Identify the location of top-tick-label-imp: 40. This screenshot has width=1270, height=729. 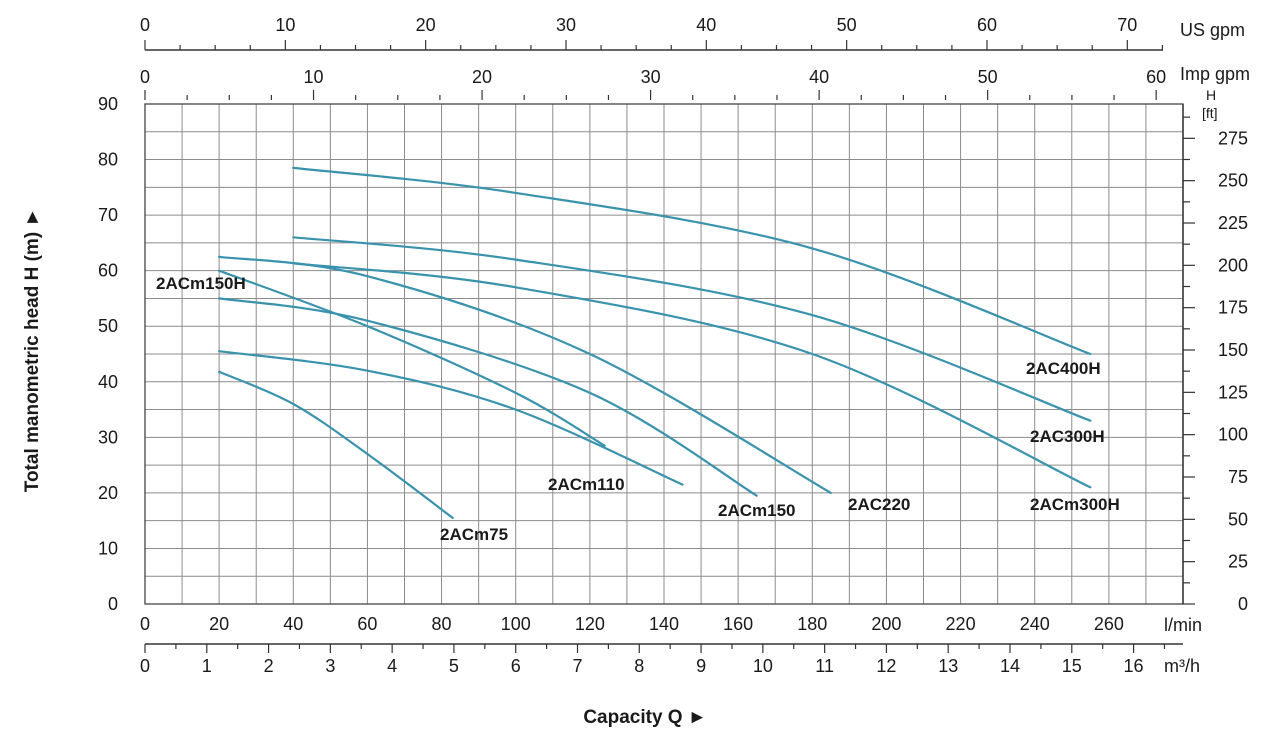
(819, 77).